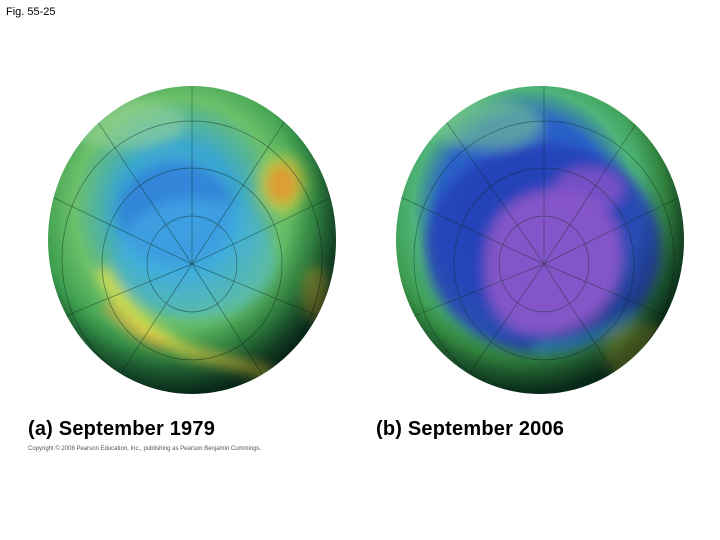  What do you see at coordinates (31, 12) in the screenshot?
I see `figure-label: Fig. 55-25` at bounding box center [31, 12].